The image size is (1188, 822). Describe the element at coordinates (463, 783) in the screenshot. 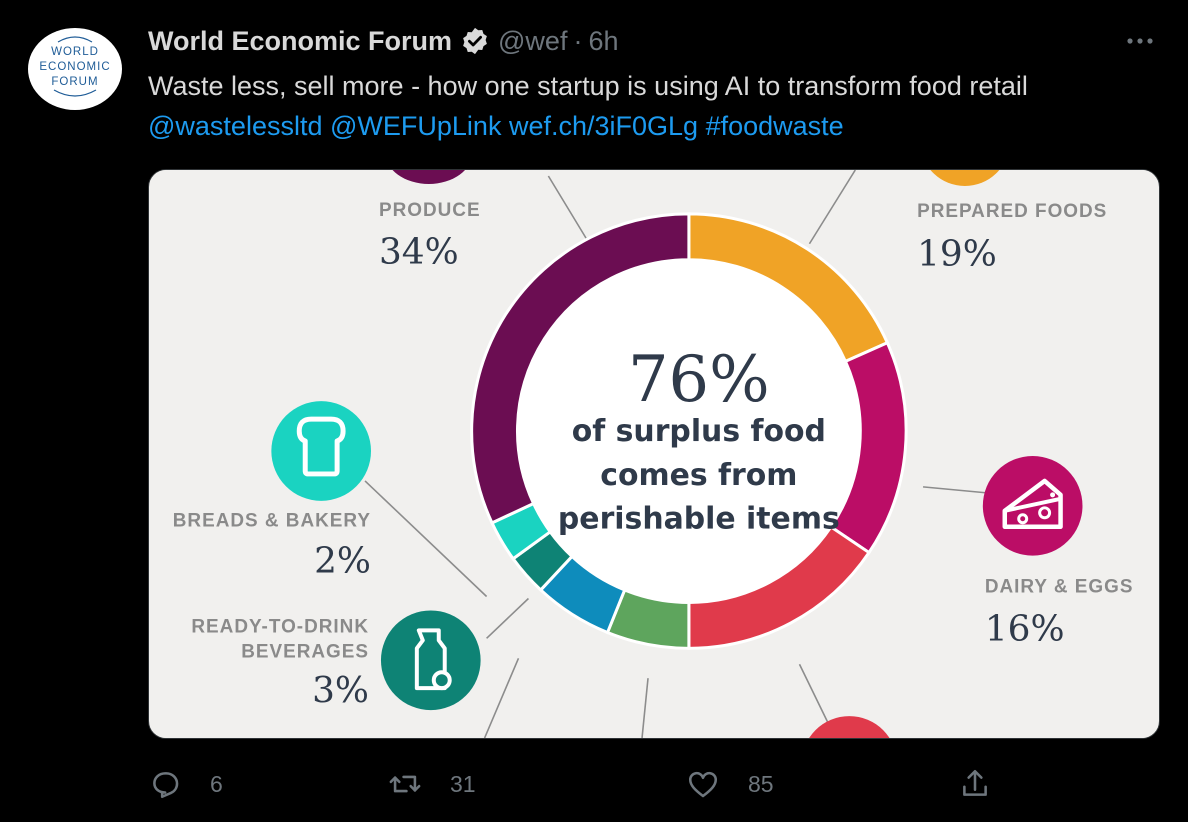

I see `retweet-count: 31` at that location.